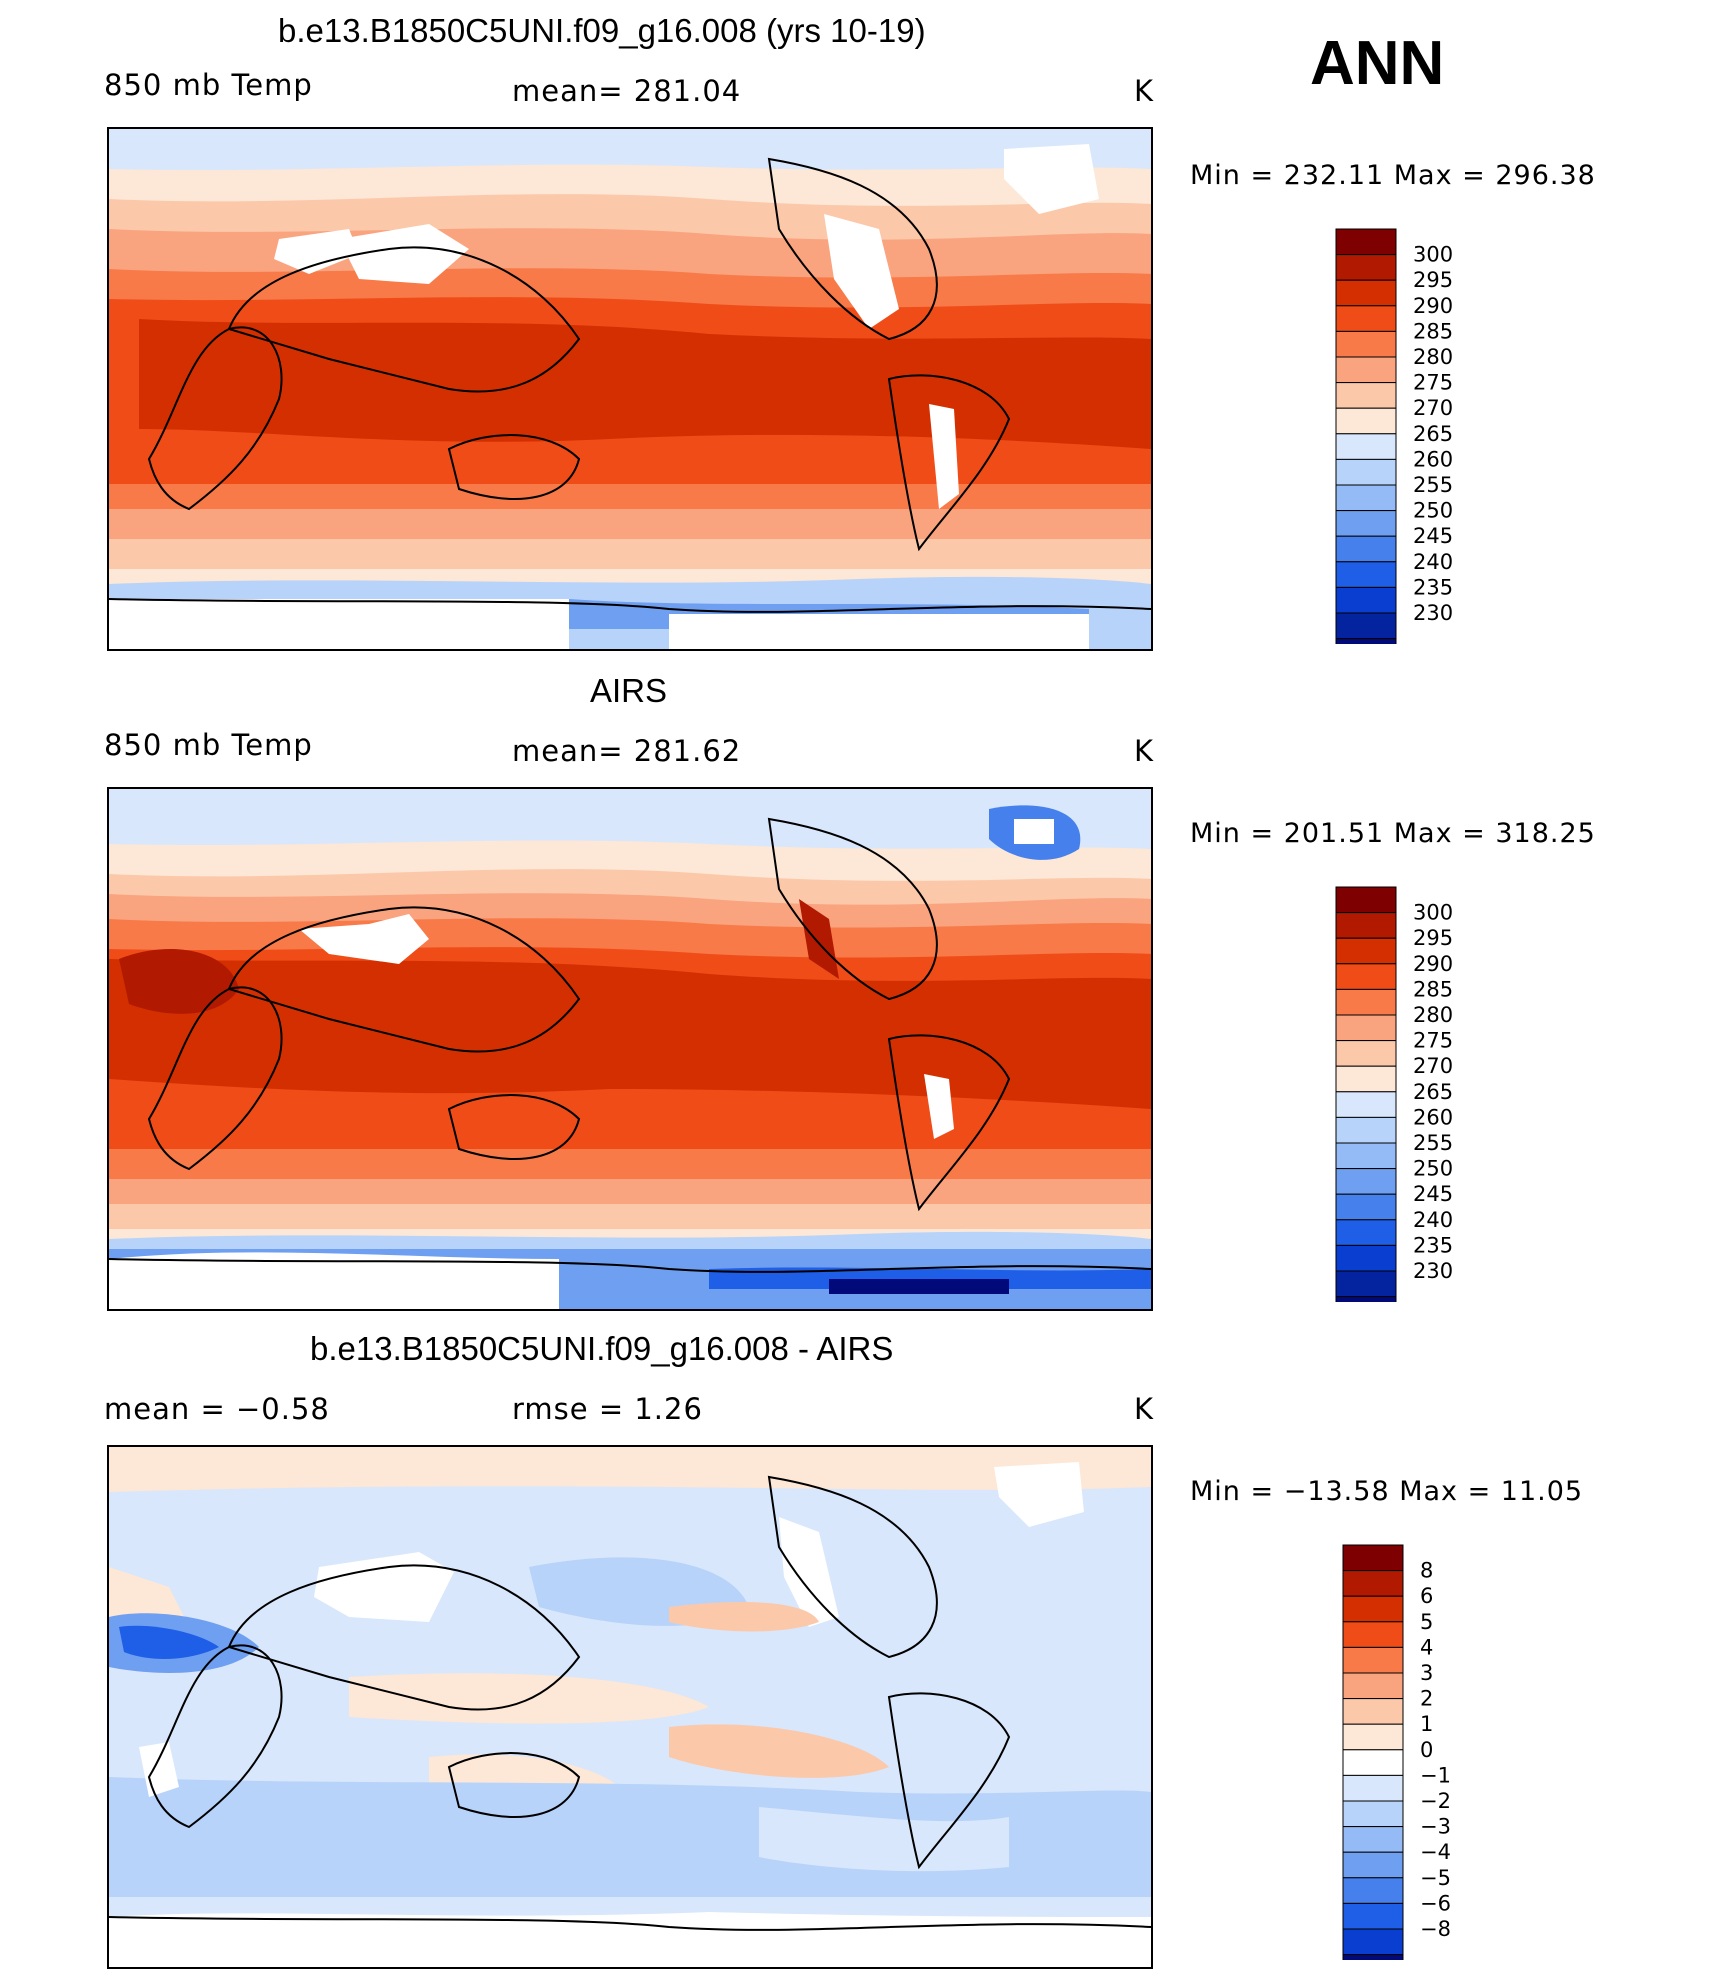 This screenshot has width=1710, height=1969. Describe the element at coordinates (629, 690) in the screenshot. I see `panel2-title: AIRS` at that location.